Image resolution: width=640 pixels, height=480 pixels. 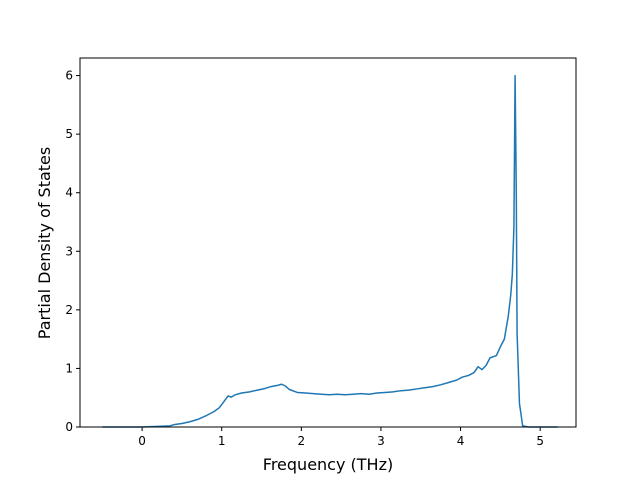 What do you see at coordinates (540, 441) in the screenshot?
I see `x-tick-label: 5` at bounding box center [540, 441].